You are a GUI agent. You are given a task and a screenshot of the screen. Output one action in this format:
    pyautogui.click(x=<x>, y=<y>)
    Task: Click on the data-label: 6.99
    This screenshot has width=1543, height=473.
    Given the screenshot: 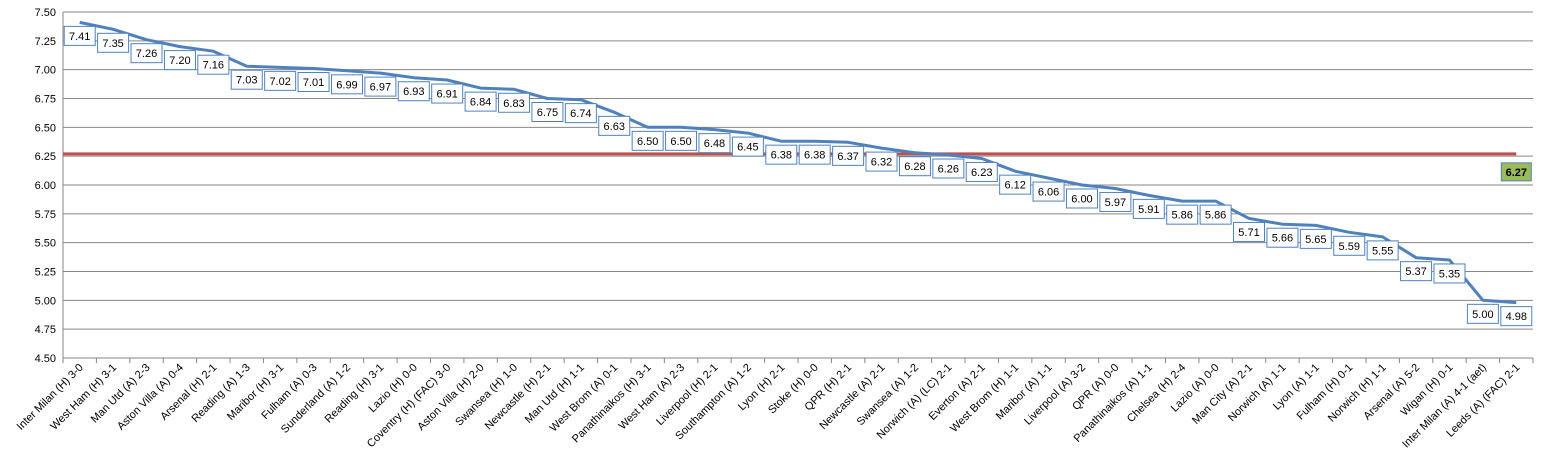 What is the action you would take?
    pyautogui.click(x=346, y=85)
    